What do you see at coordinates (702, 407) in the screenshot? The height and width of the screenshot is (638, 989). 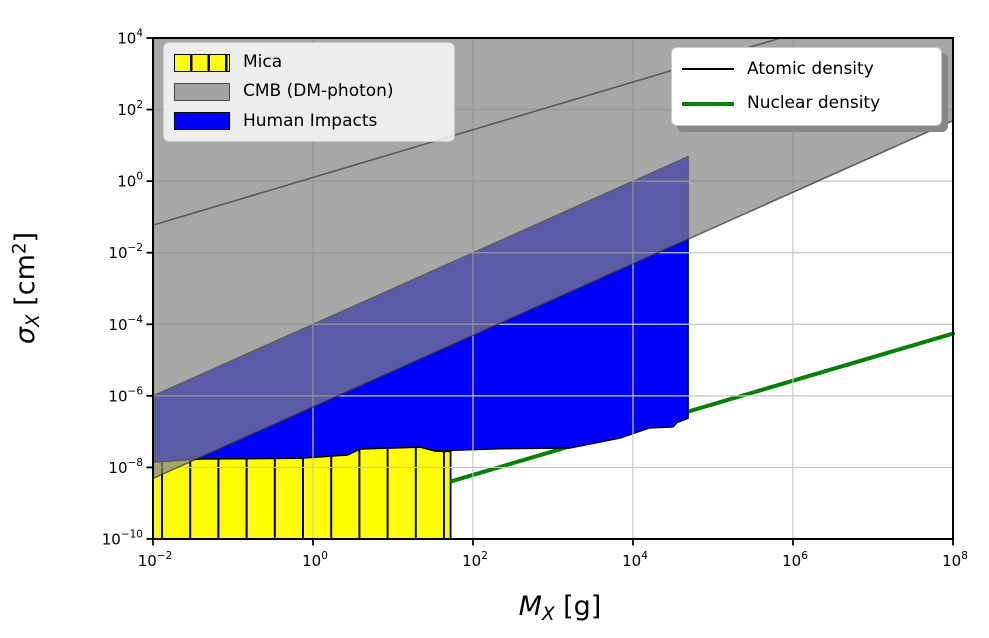 I see `line-nuclear-density` at bounding box center [702, 407].